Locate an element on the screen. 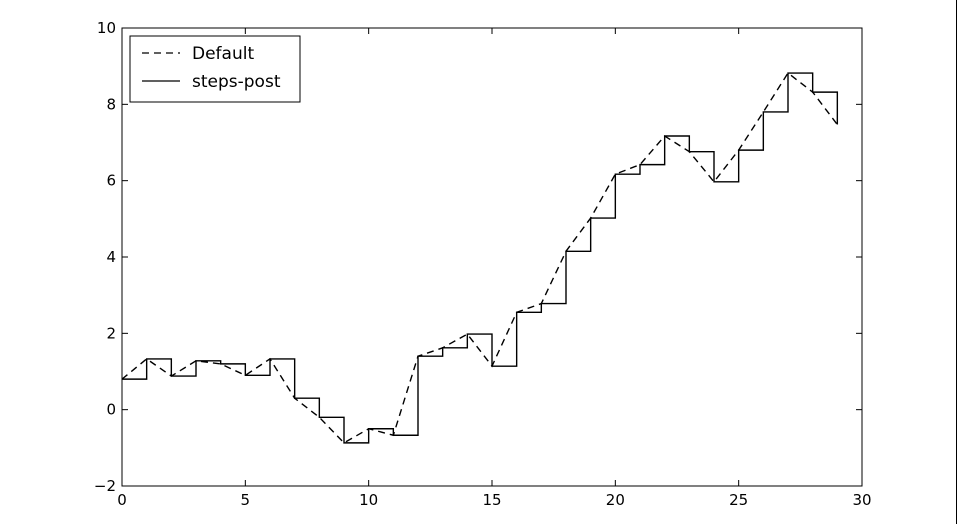 This screenshot has height=524, width=957. legend-label-default: Default is located at coordinates (223, 54).